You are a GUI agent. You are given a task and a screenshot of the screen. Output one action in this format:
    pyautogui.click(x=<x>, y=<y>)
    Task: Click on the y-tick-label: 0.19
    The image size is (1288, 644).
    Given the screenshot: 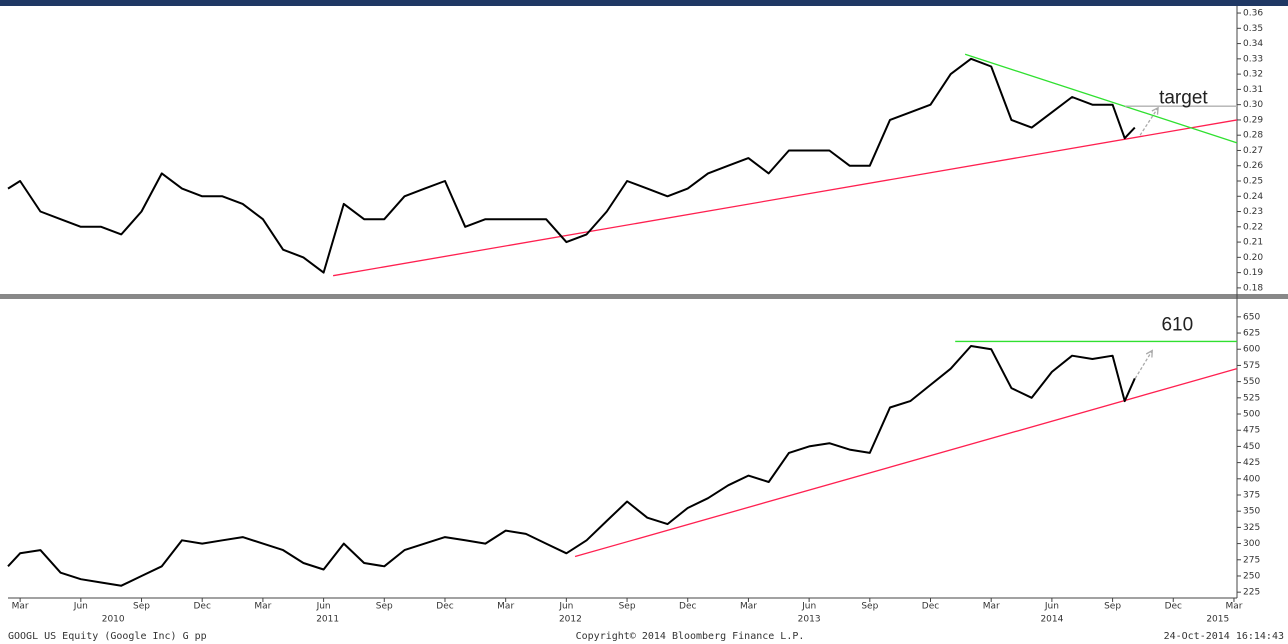 What is the action you would take?
    pyautogui.click(x=1253, y=273)
    